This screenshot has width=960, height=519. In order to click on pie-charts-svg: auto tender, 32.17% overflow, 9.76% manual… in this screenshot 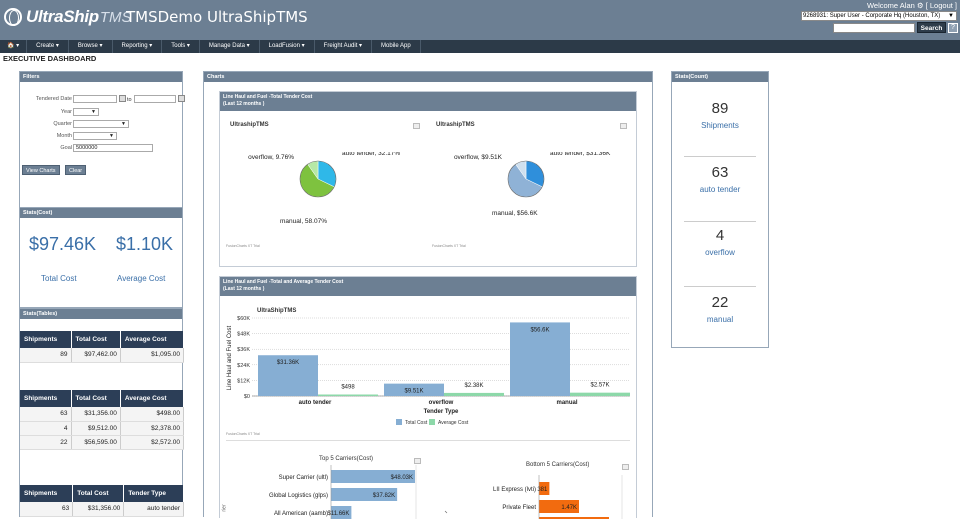, I will do `click(429, 188)`.